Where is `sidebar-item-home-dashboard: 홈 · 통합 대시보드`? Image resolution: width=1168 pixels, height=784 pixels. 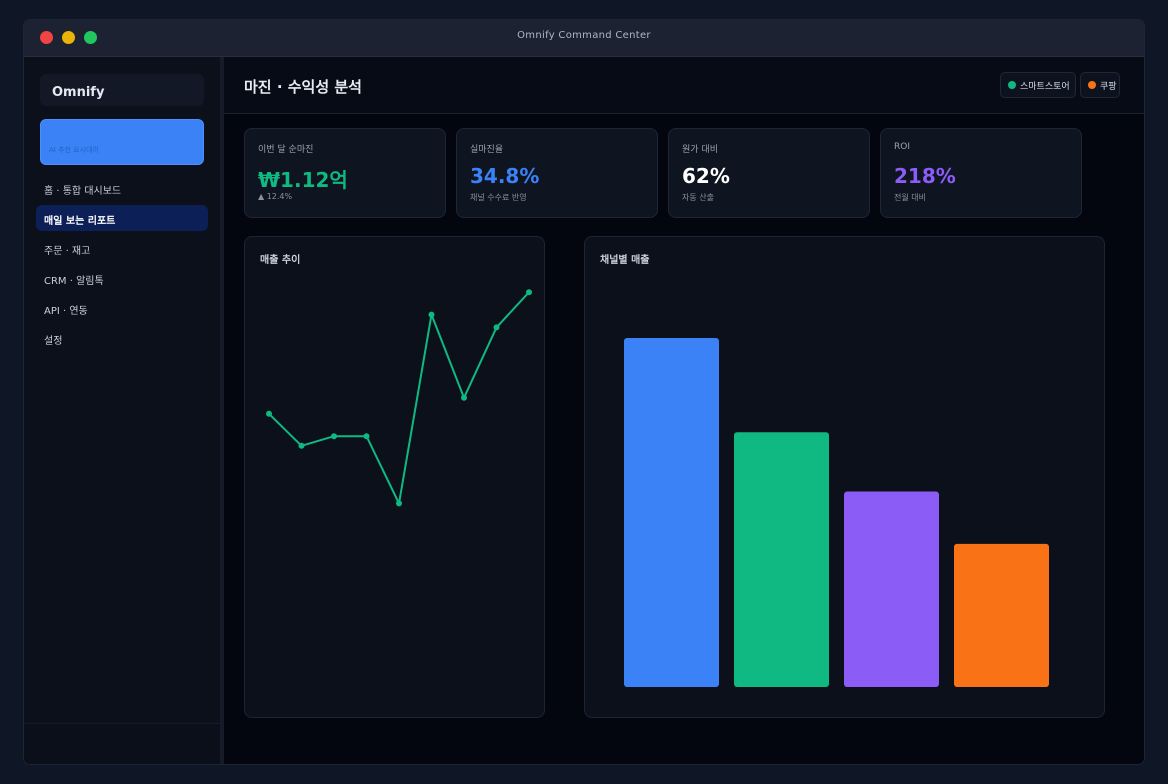
sidebar-item-home-dashboard: 홈 · 통합 대시보드 is located at coordinates (122, 188).